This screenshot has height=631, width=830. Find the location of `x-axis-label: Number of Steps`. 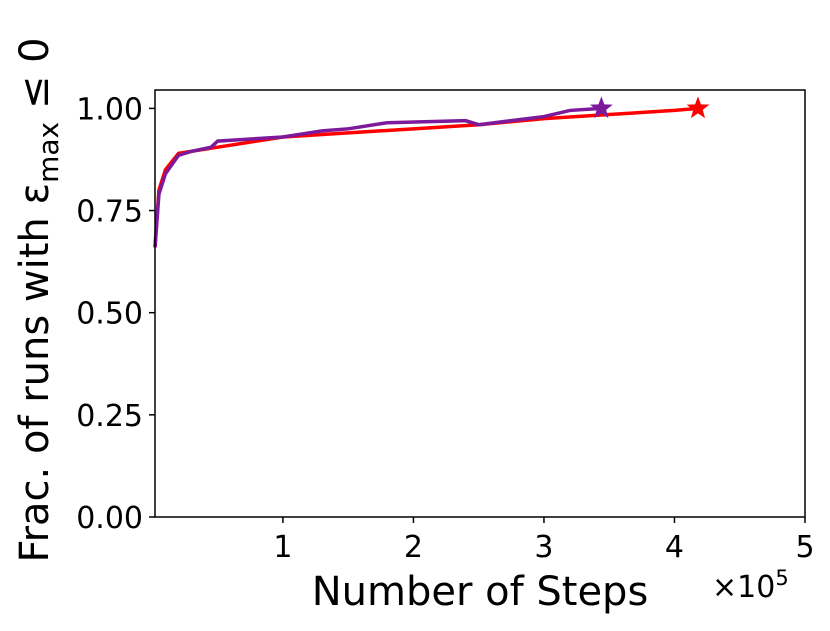

x-axis-label: Number of Steps is located at coordinates (480, 592).